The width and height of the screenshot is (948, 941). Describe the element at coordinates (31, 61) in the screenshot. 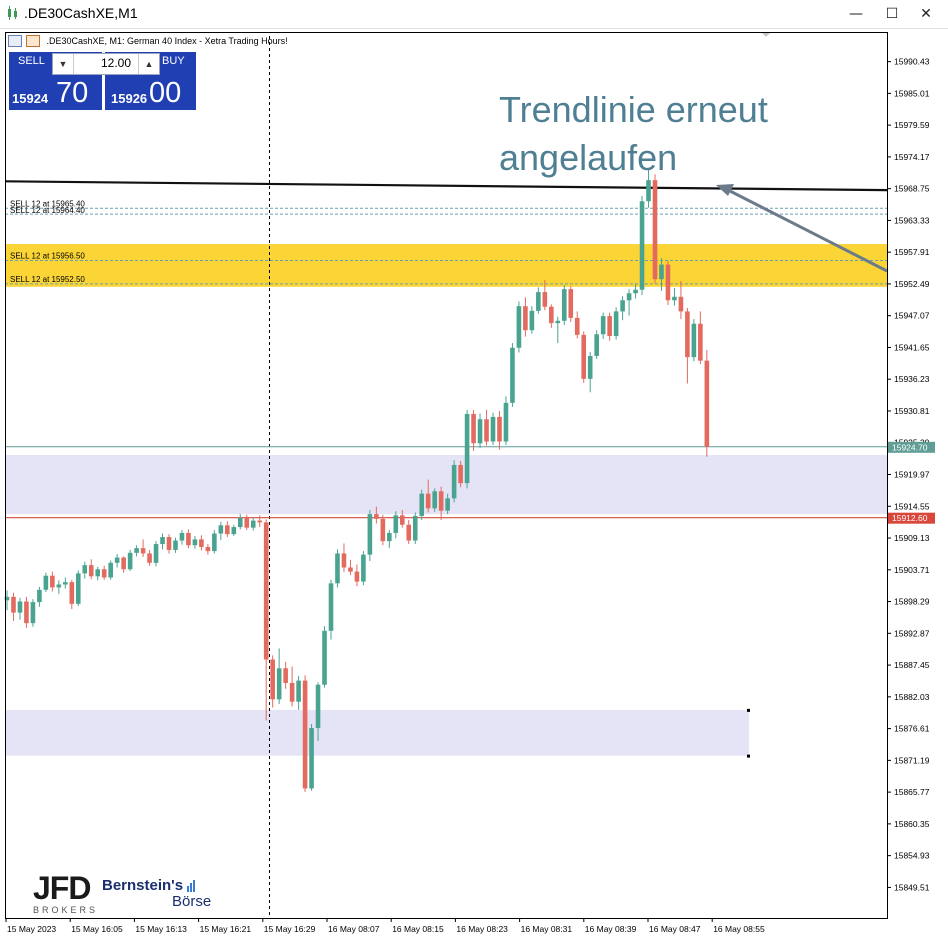

I see `sell-label: SELL` at that location.